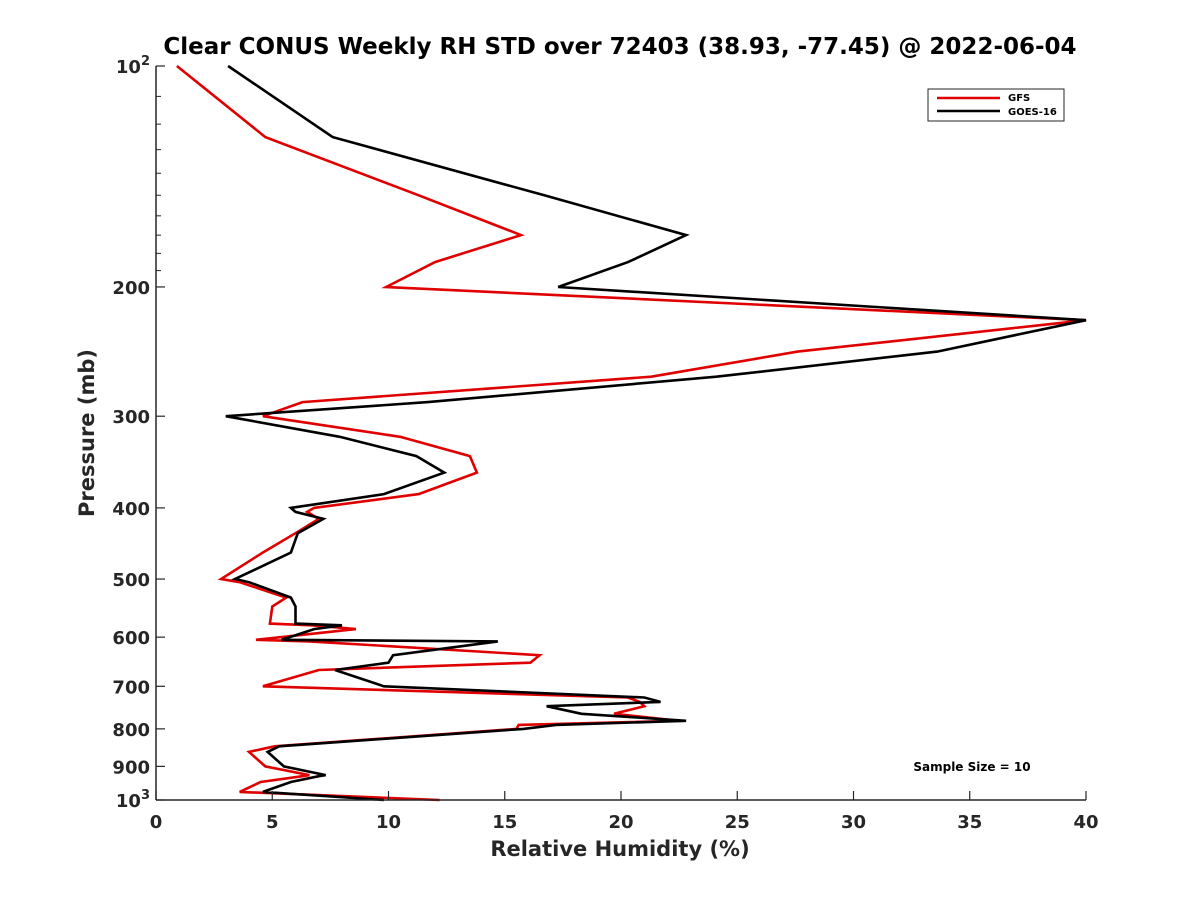  Describe the element at coordinates (388, 822) in the screenshot. I see `x-tick-label: 10` at that location.